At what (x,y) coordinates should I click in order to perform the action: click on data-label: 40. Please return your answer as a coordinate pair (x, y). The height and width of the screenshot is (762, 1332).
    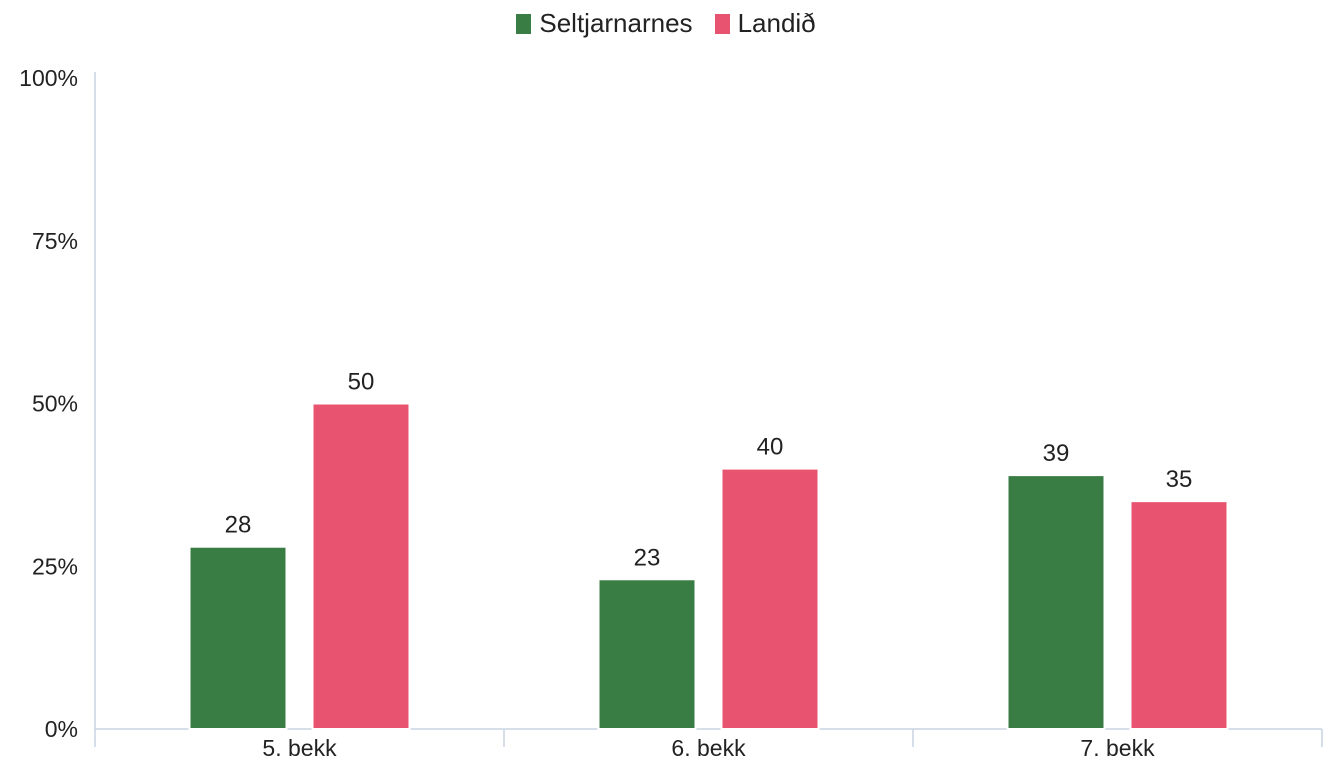
    Looking at the image, I should click on (770, 447).